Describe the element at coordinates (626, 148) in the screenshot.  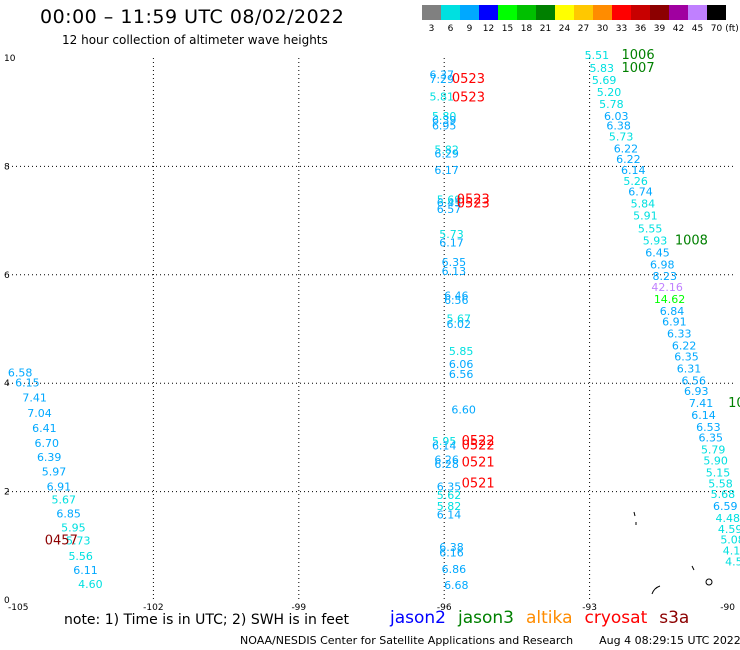
I see `swh-value: 6.22` at that location.